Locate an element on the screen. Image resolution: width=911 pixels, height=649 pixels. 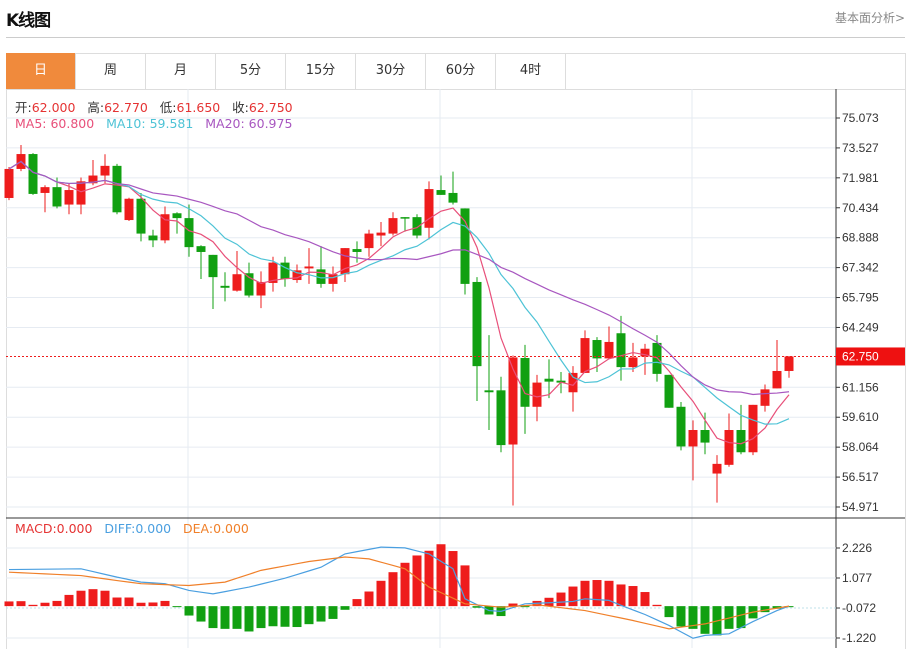
ma10-value: MA10: 59.581 is located at coordinates (150, 123).